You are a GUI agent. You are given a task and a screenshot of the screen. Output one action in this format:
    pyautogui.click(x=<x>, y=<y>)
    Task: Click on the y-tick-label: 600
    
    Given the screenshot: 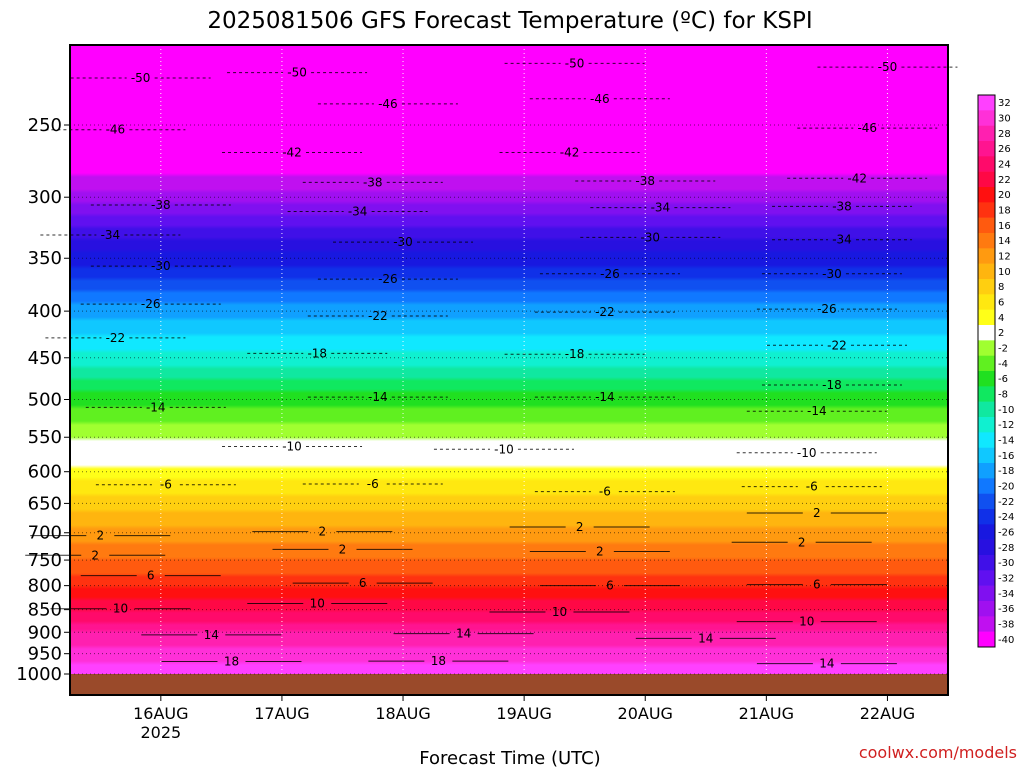 What is the action you would take?
    pyautogui.click(x=45, y=472)
    